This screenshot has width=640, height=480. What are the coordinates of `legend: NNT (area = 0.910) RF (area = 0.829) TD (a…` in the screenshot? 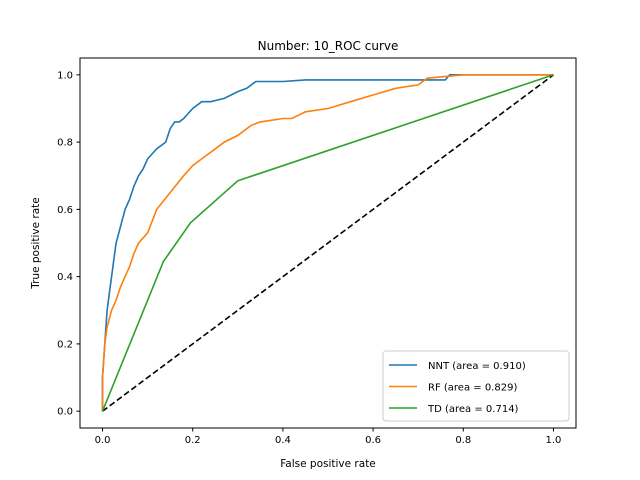 It's located at (476, 386).